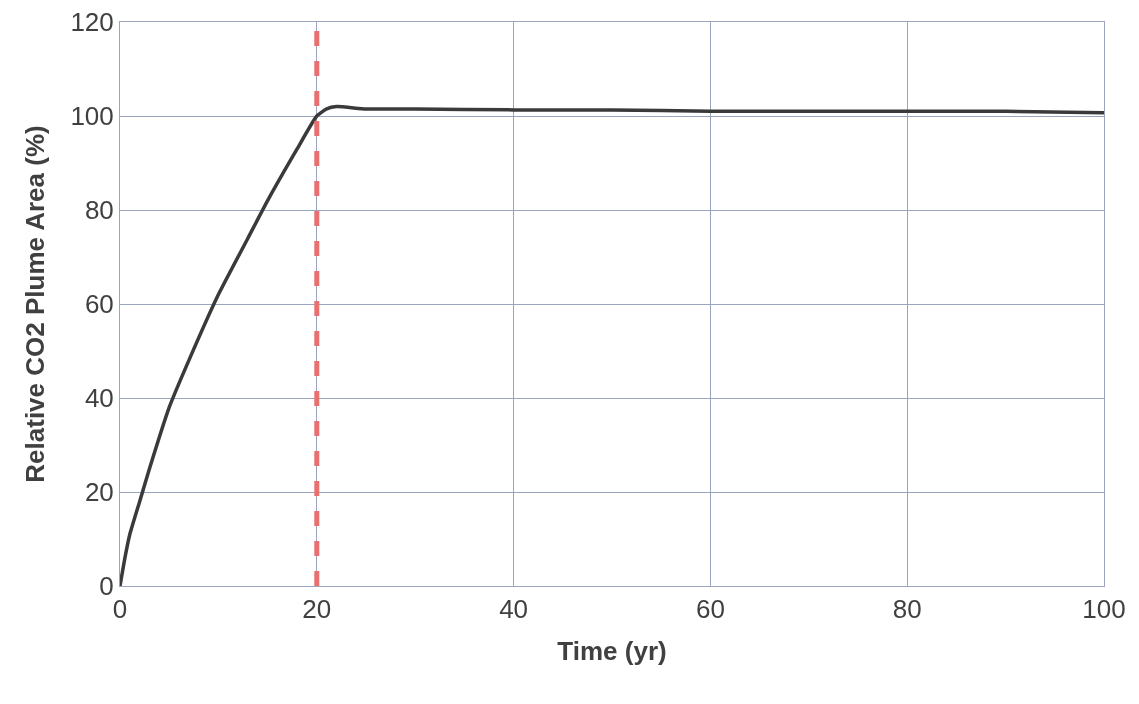  I want to click on x-tick-label: 20, so click(317, 609).